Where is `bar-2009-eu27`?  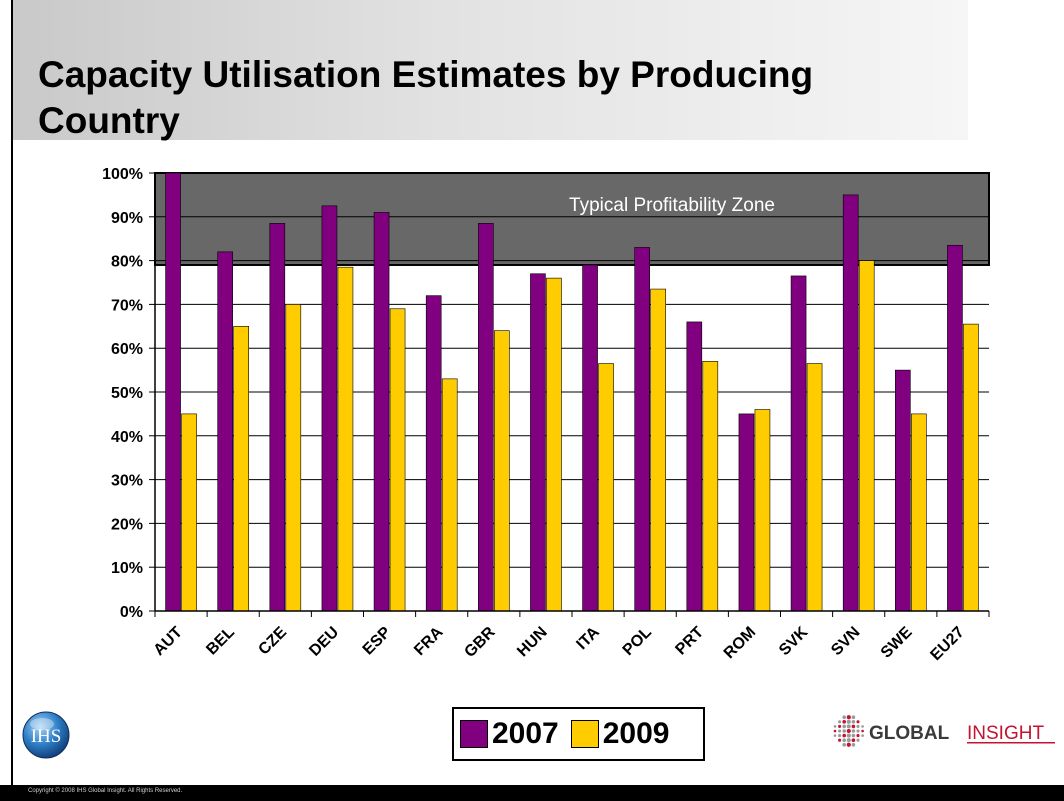
bar-2009-eu27 is located at coordinates (971, 467).